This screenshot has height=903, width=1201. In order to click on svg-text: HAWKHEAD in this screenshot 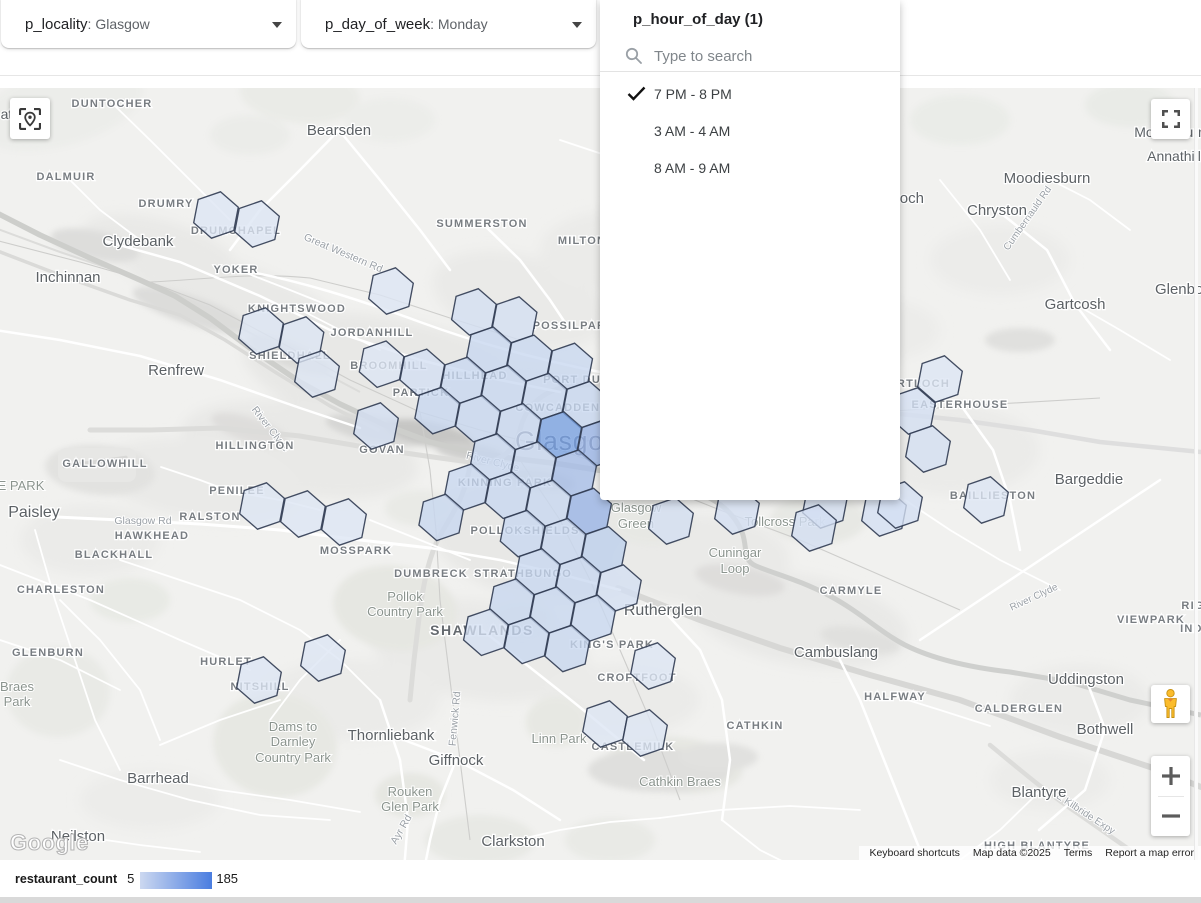, I will do `click(152, 536)`.